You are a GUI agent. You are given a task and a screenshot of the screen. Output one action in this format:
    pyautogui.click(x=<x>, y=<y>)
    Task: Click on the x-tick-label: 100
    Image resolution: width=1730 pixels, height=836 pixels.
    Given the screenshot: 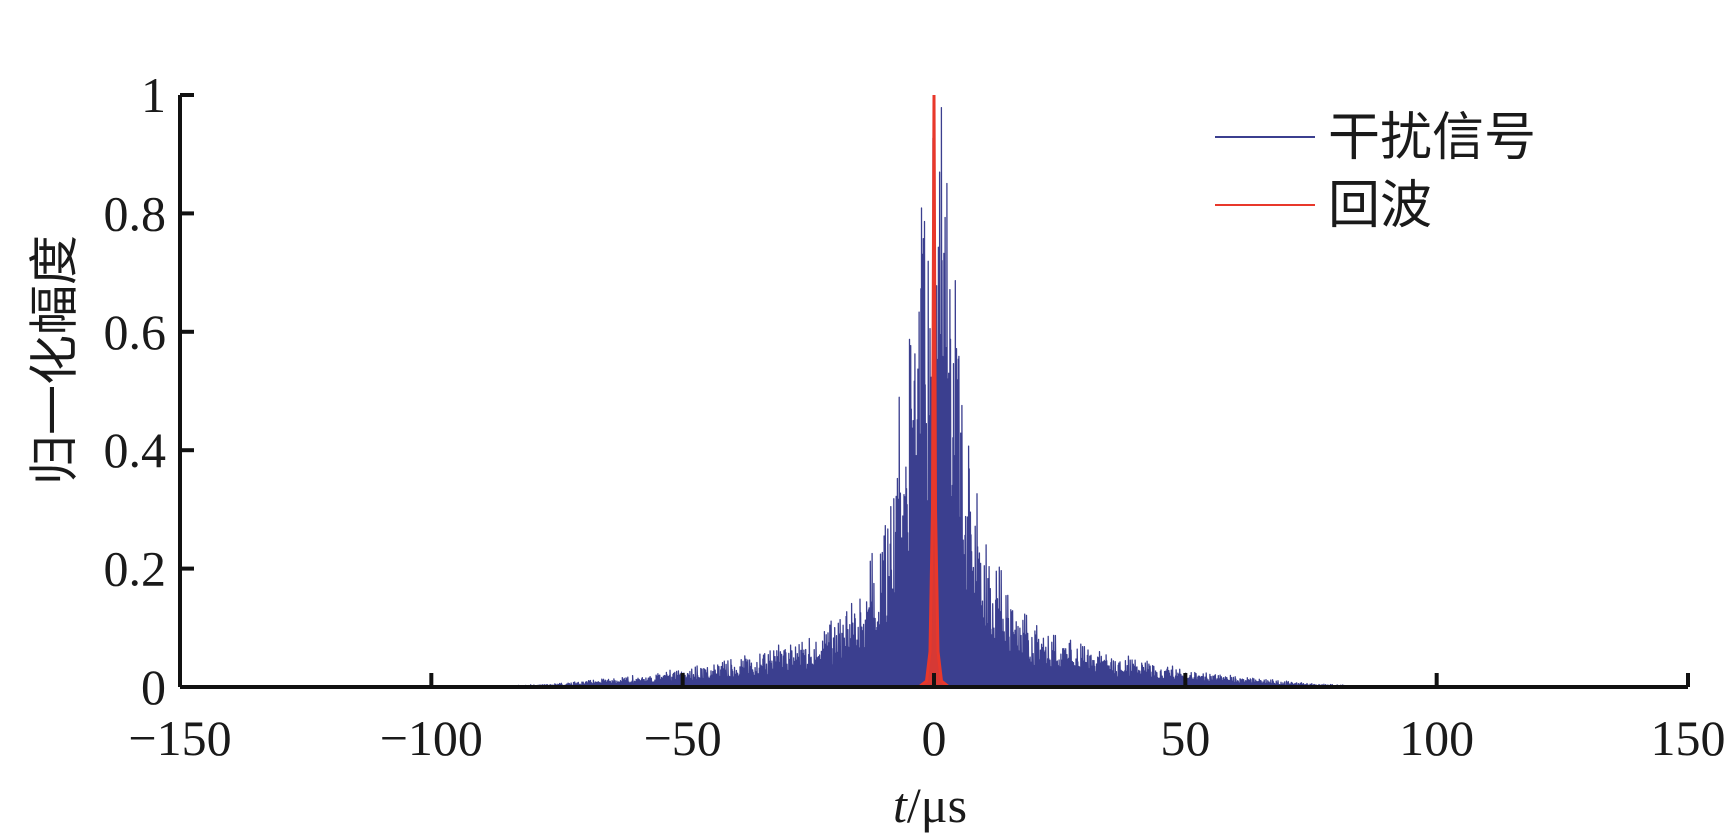 What is the action you would take?
    pyautogui.click(x=1436, y=738)
    